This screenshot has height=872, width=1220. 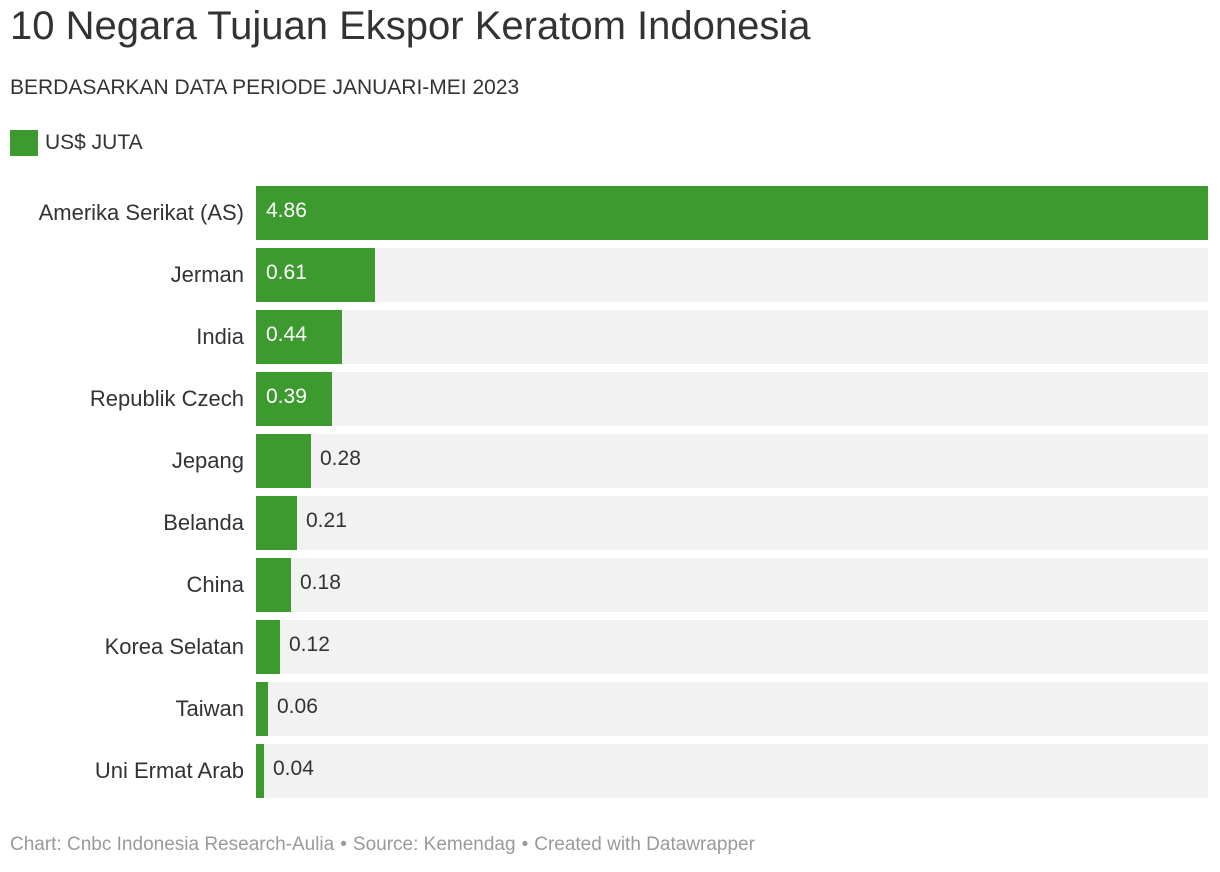 I want to click on bar-row: China 0.18, so click(x=610, y=585).